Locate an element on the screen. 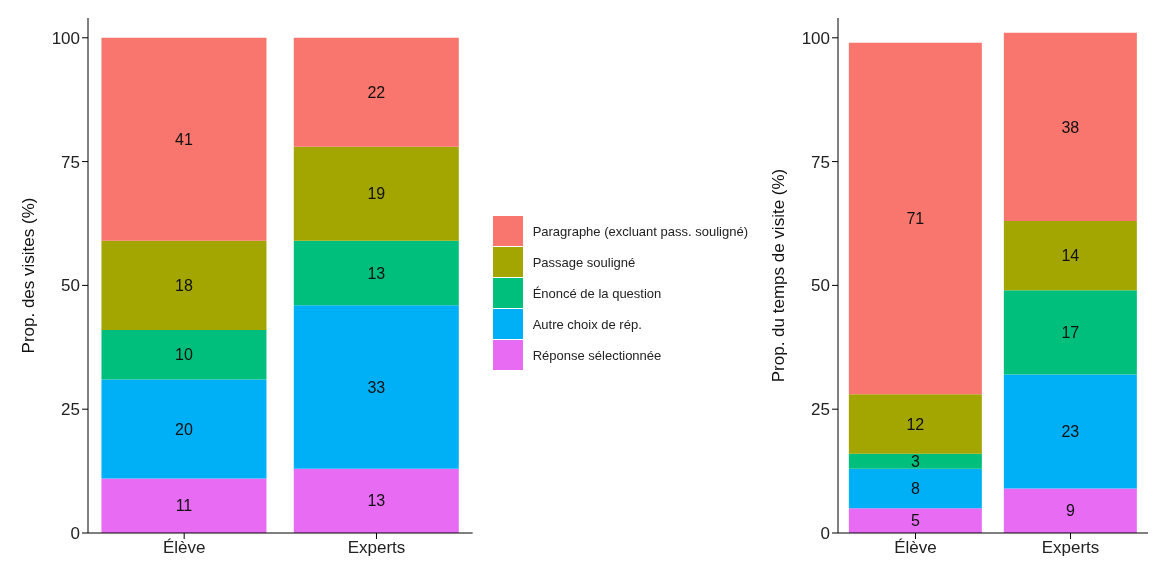 This screenshot has width=1165, height=580. data-label: 14 is located at coordinates (1070, 256).